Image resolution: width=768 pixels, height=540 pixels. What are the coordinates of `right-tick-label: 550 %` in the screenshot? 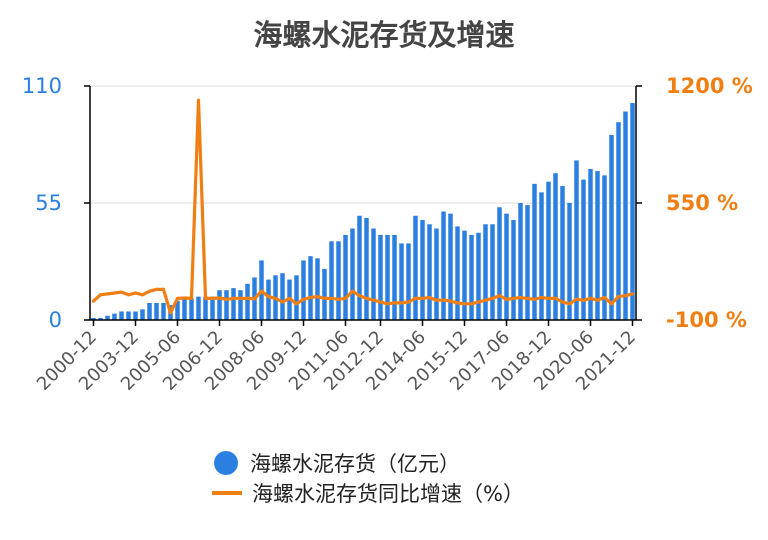 It's located at (702, 203).